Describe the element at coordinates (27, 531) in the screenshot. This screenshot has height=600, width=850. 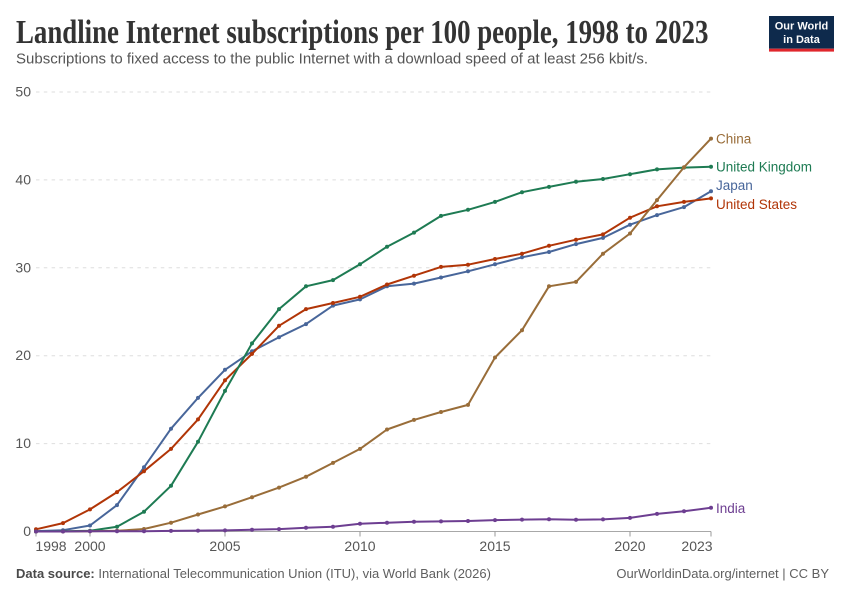
I see `svg-text: 0` at that location.